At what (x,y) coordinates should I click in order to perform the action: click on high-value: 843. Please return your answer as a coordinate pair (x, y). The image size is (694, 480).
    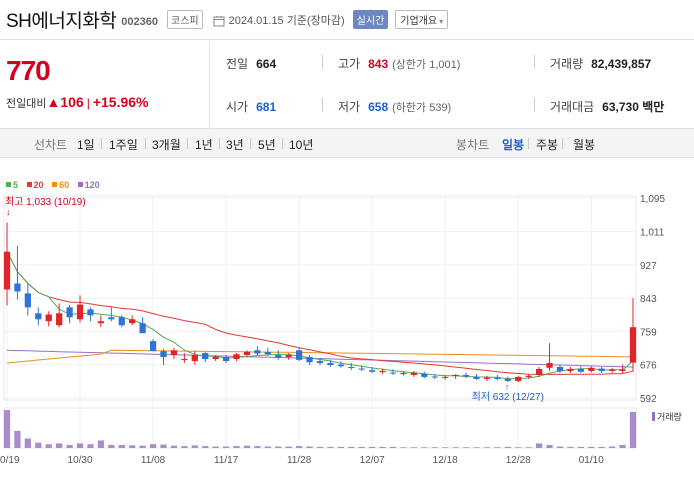
    Looking at the image, I should click on (378, 64).